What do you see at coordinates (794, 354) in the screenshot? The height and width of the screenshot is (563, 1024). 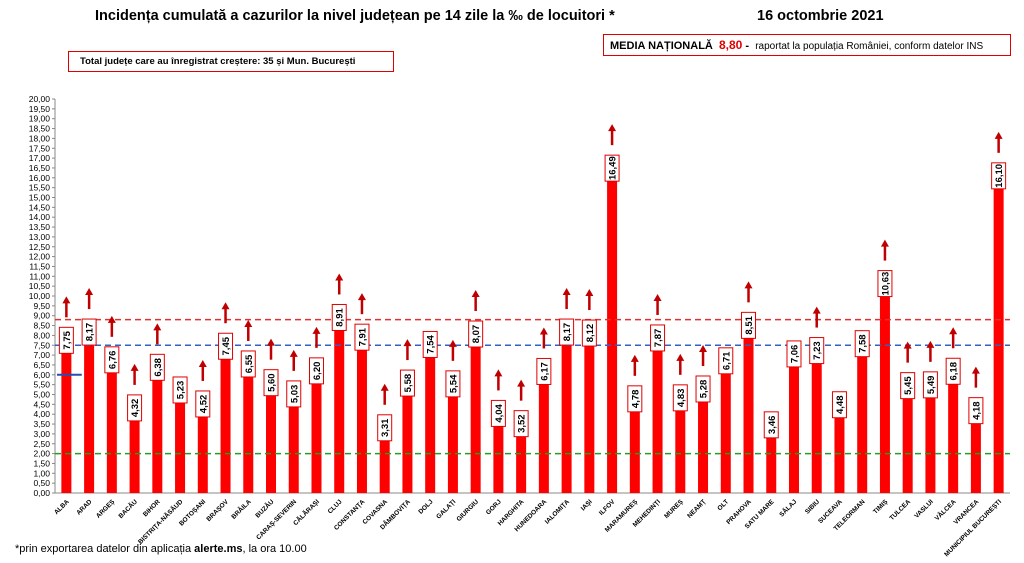 I see `data-label: 7,06` at bounding box center [794, 354].